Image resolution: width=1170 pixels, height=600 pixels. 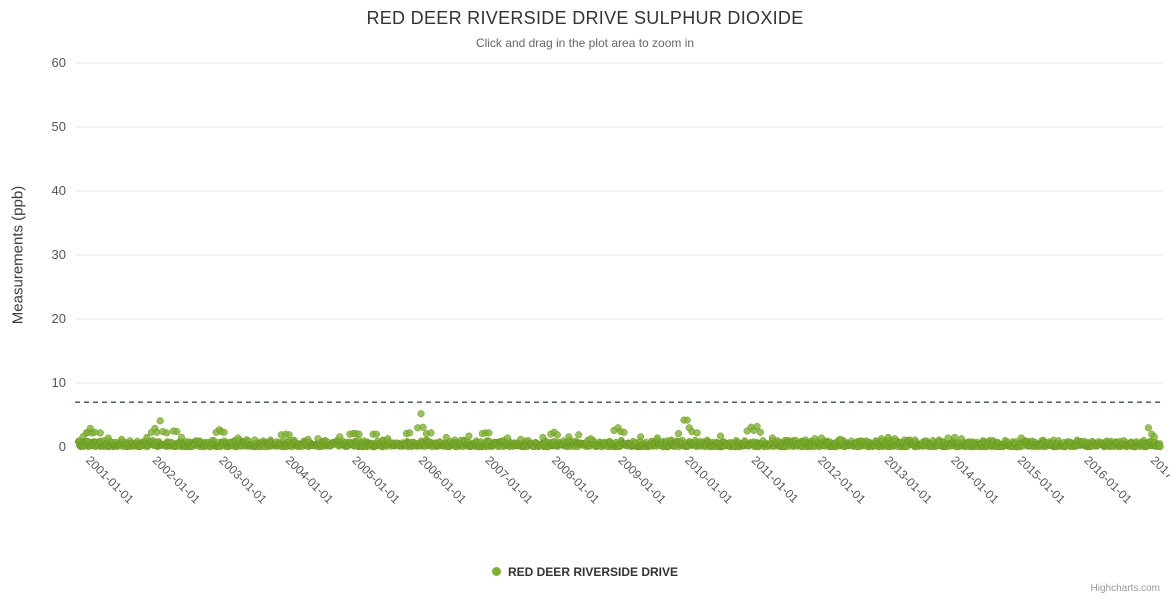 I want to click on svg-text: 50, so click(x=59, y=126).